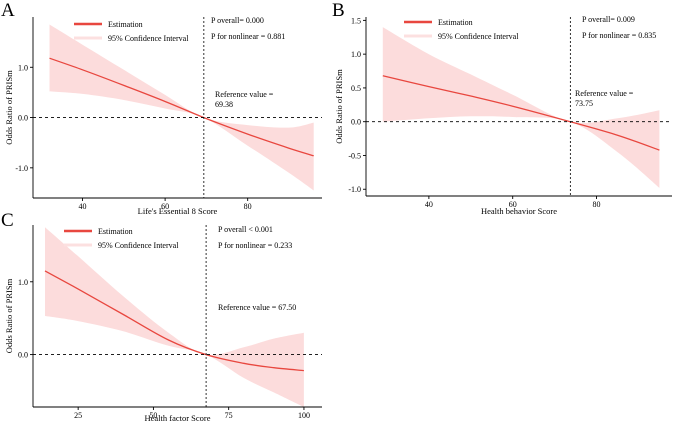  What do you see at coordinates (255, 245) in the screenshot?
I see `p-nonlinear: P for nonlinear = 0.233` at bounding box center [255, 245].